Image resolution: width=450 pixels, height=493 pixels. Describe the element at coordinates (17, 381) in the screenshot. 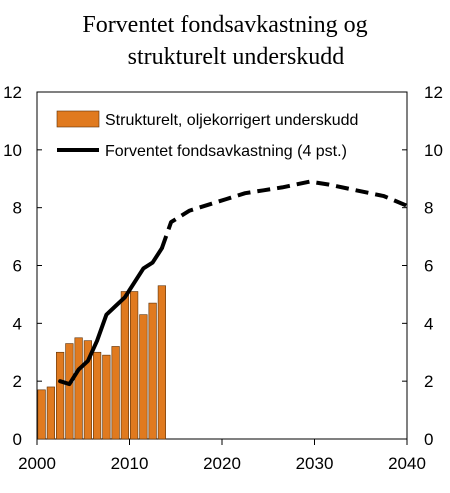

I see `y-tick-label-left: 2` at that location.